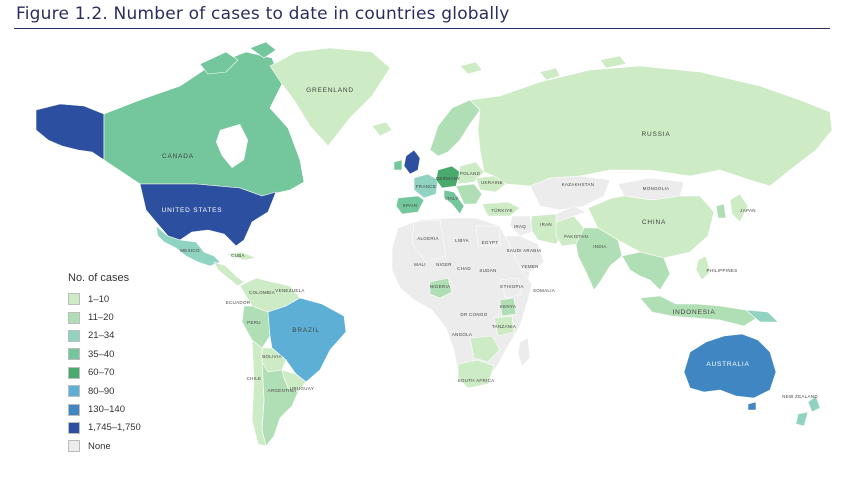 This screenshot has width=865, height=495. I want to click on legend-label: 80–90, so click(101, 391).